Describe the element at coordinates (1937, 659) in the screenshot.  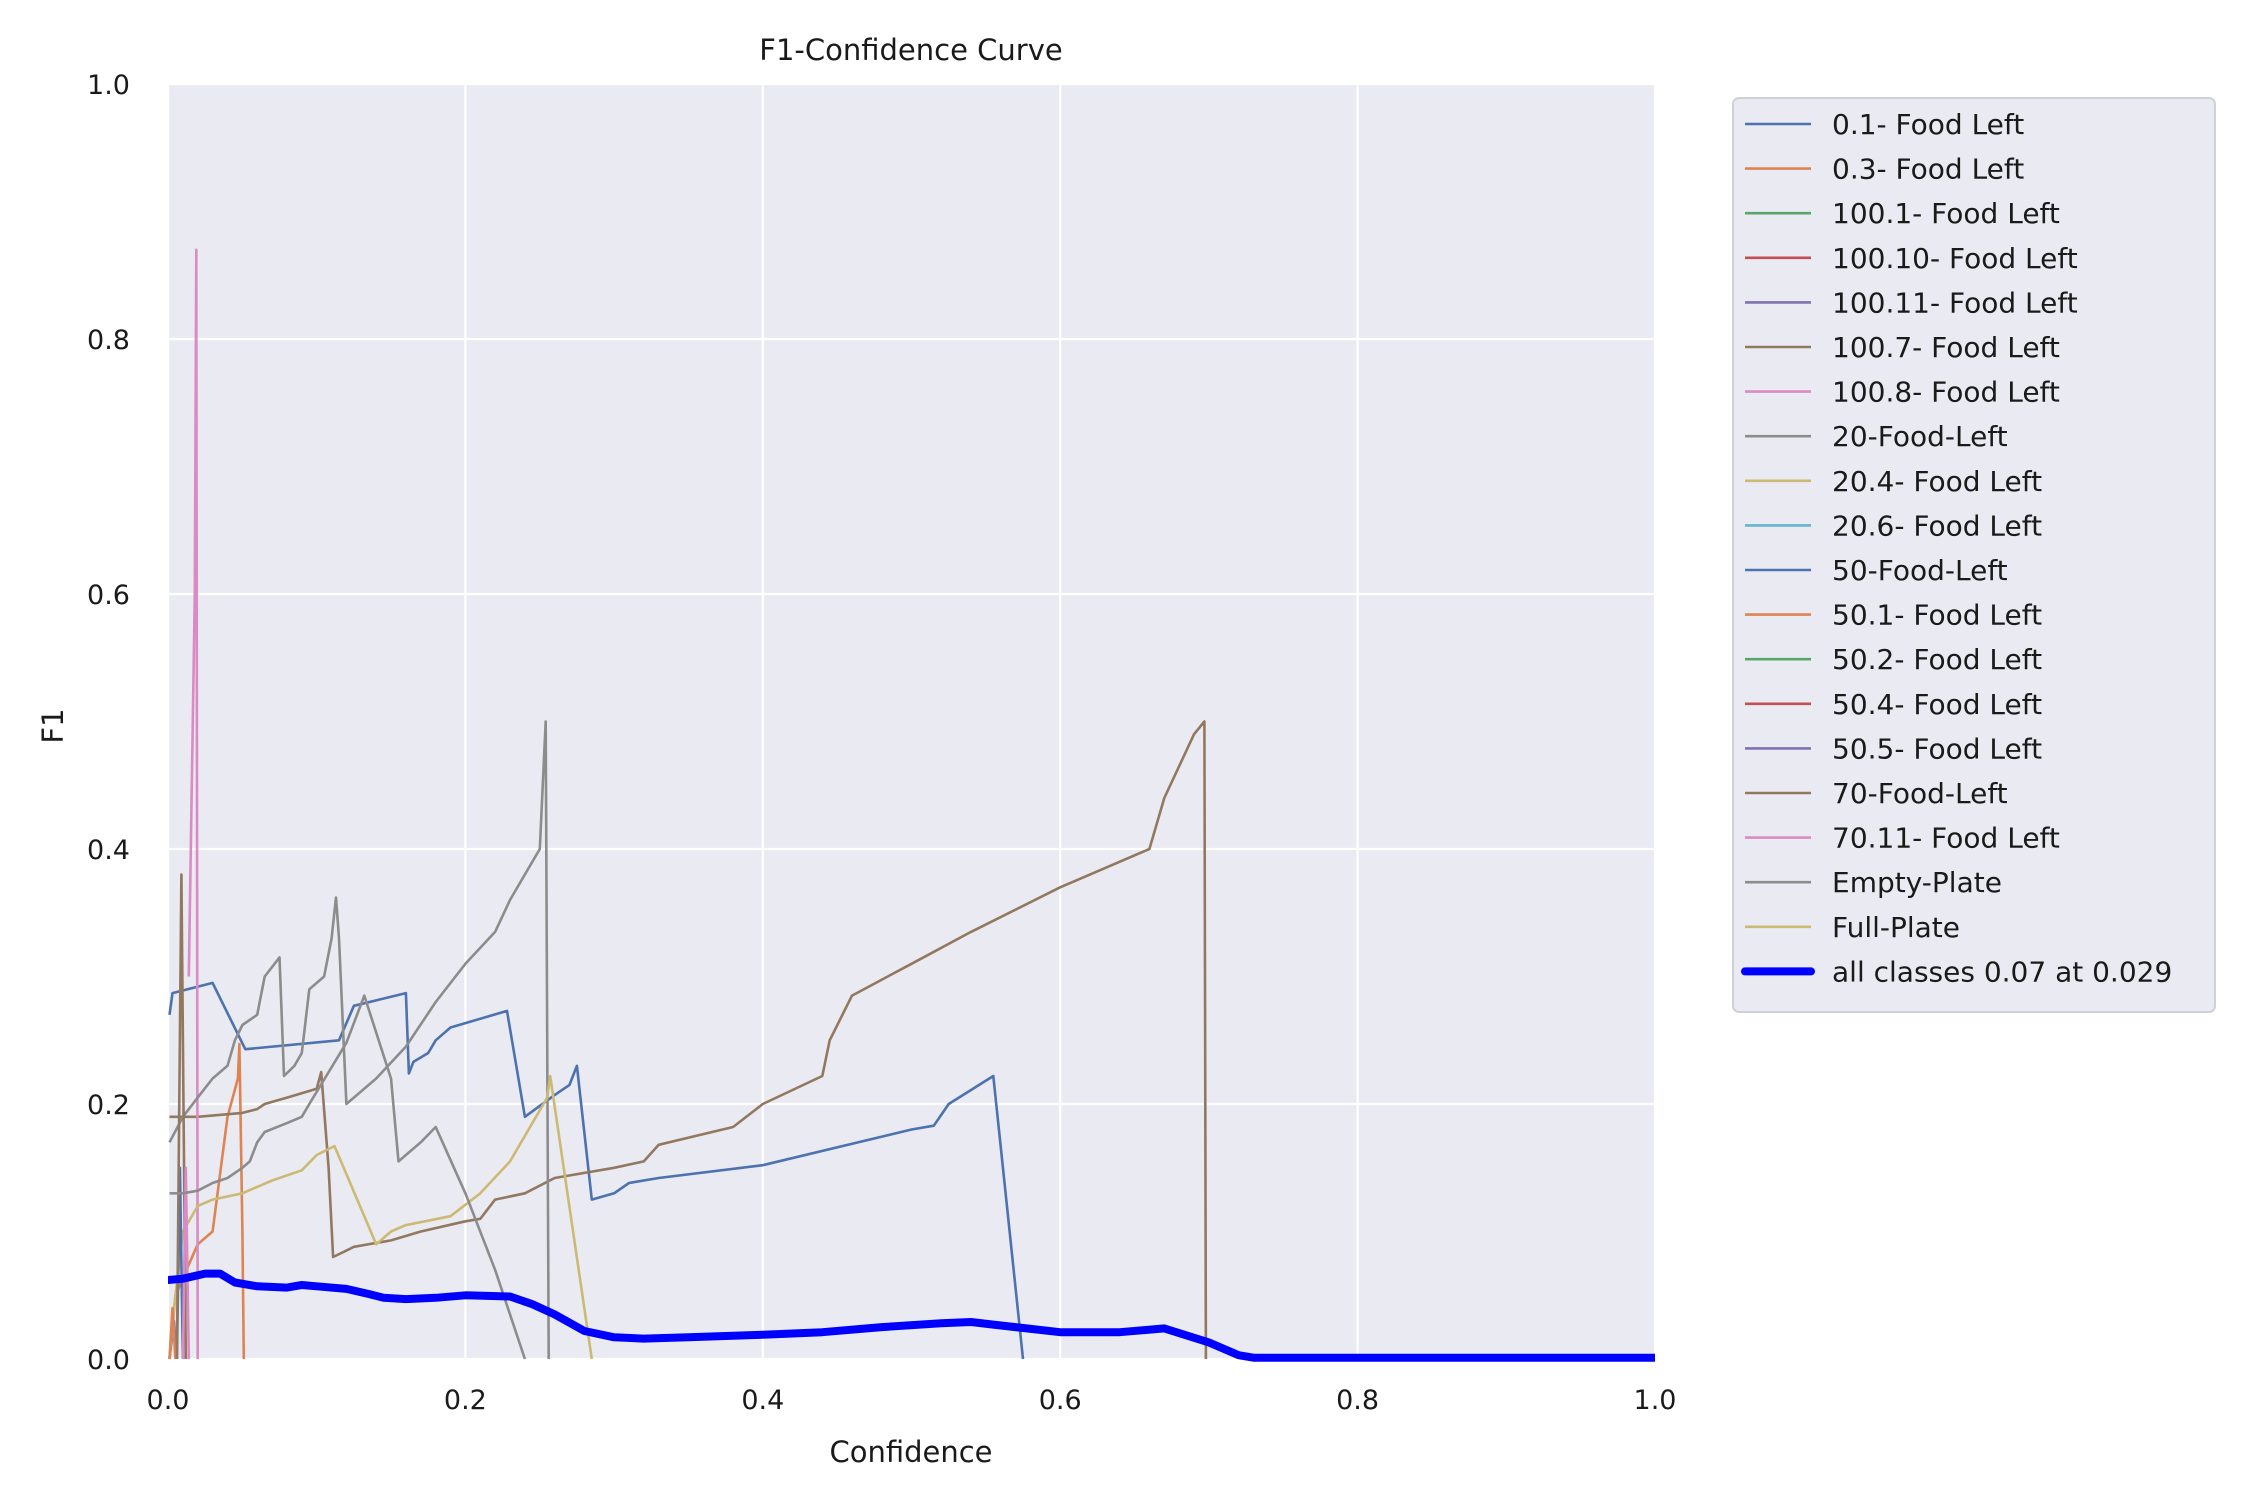
I see `legend-label: 50.2- Food Left` at that location.